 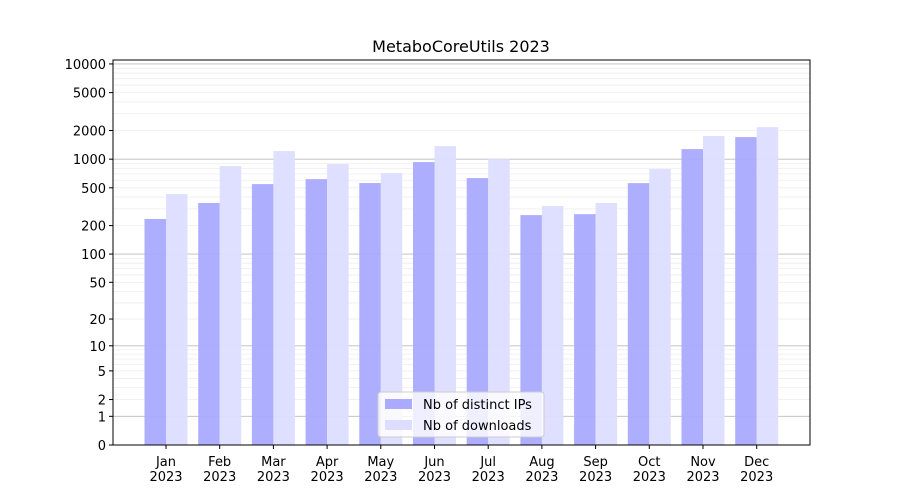 What do you see at coordinates (85, 65) in the screenshot?
I see `y-tick-label: 10000` at bounding box center [85, 65].